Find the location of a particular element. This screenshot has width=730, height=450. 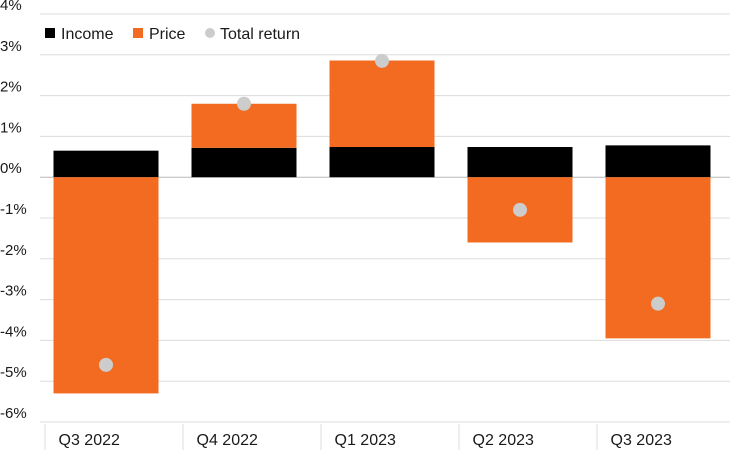

y-tick-label: -6% is located at coordinates (13, 413).